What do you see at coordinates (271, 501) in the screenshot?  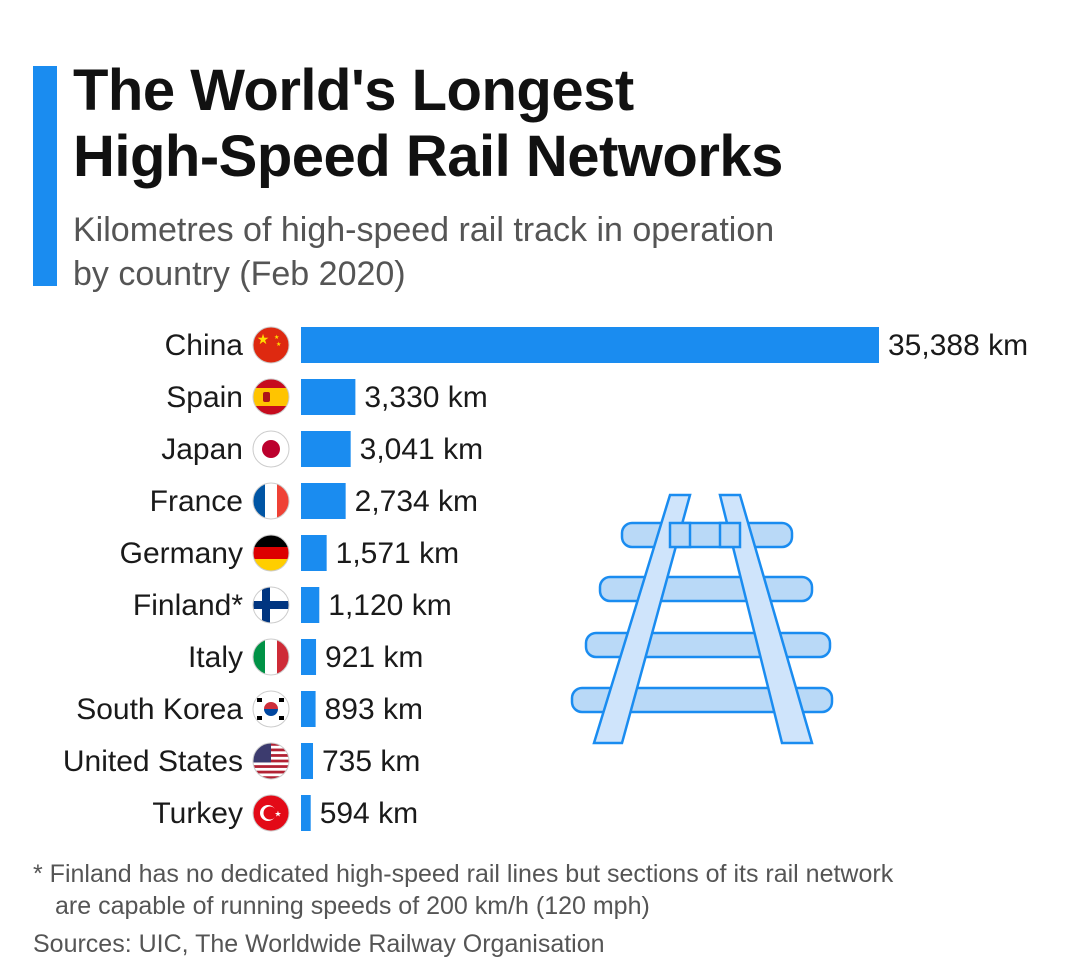 I see `france-flag-icon` at bounding box center [271, 501].